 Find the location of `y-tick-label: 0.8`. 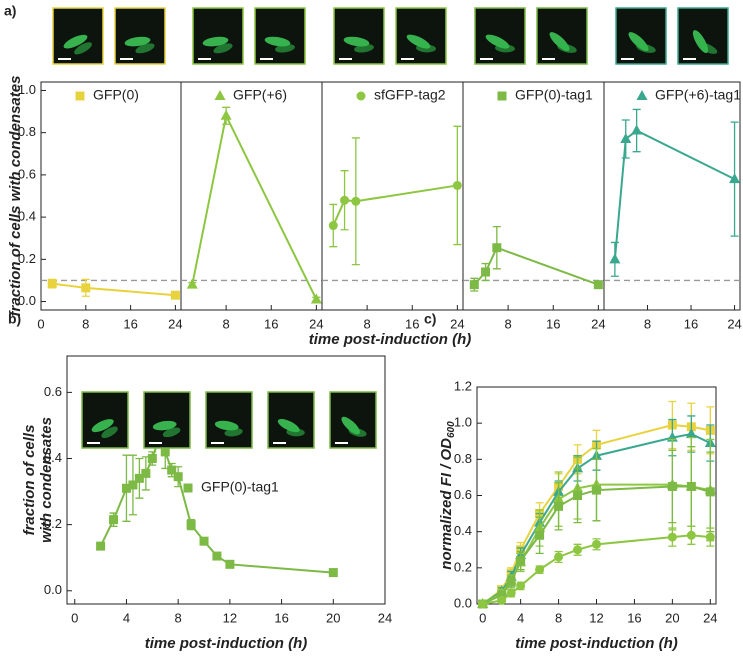

y-tick-label: 0.8 is located at coordinates (27, 131).